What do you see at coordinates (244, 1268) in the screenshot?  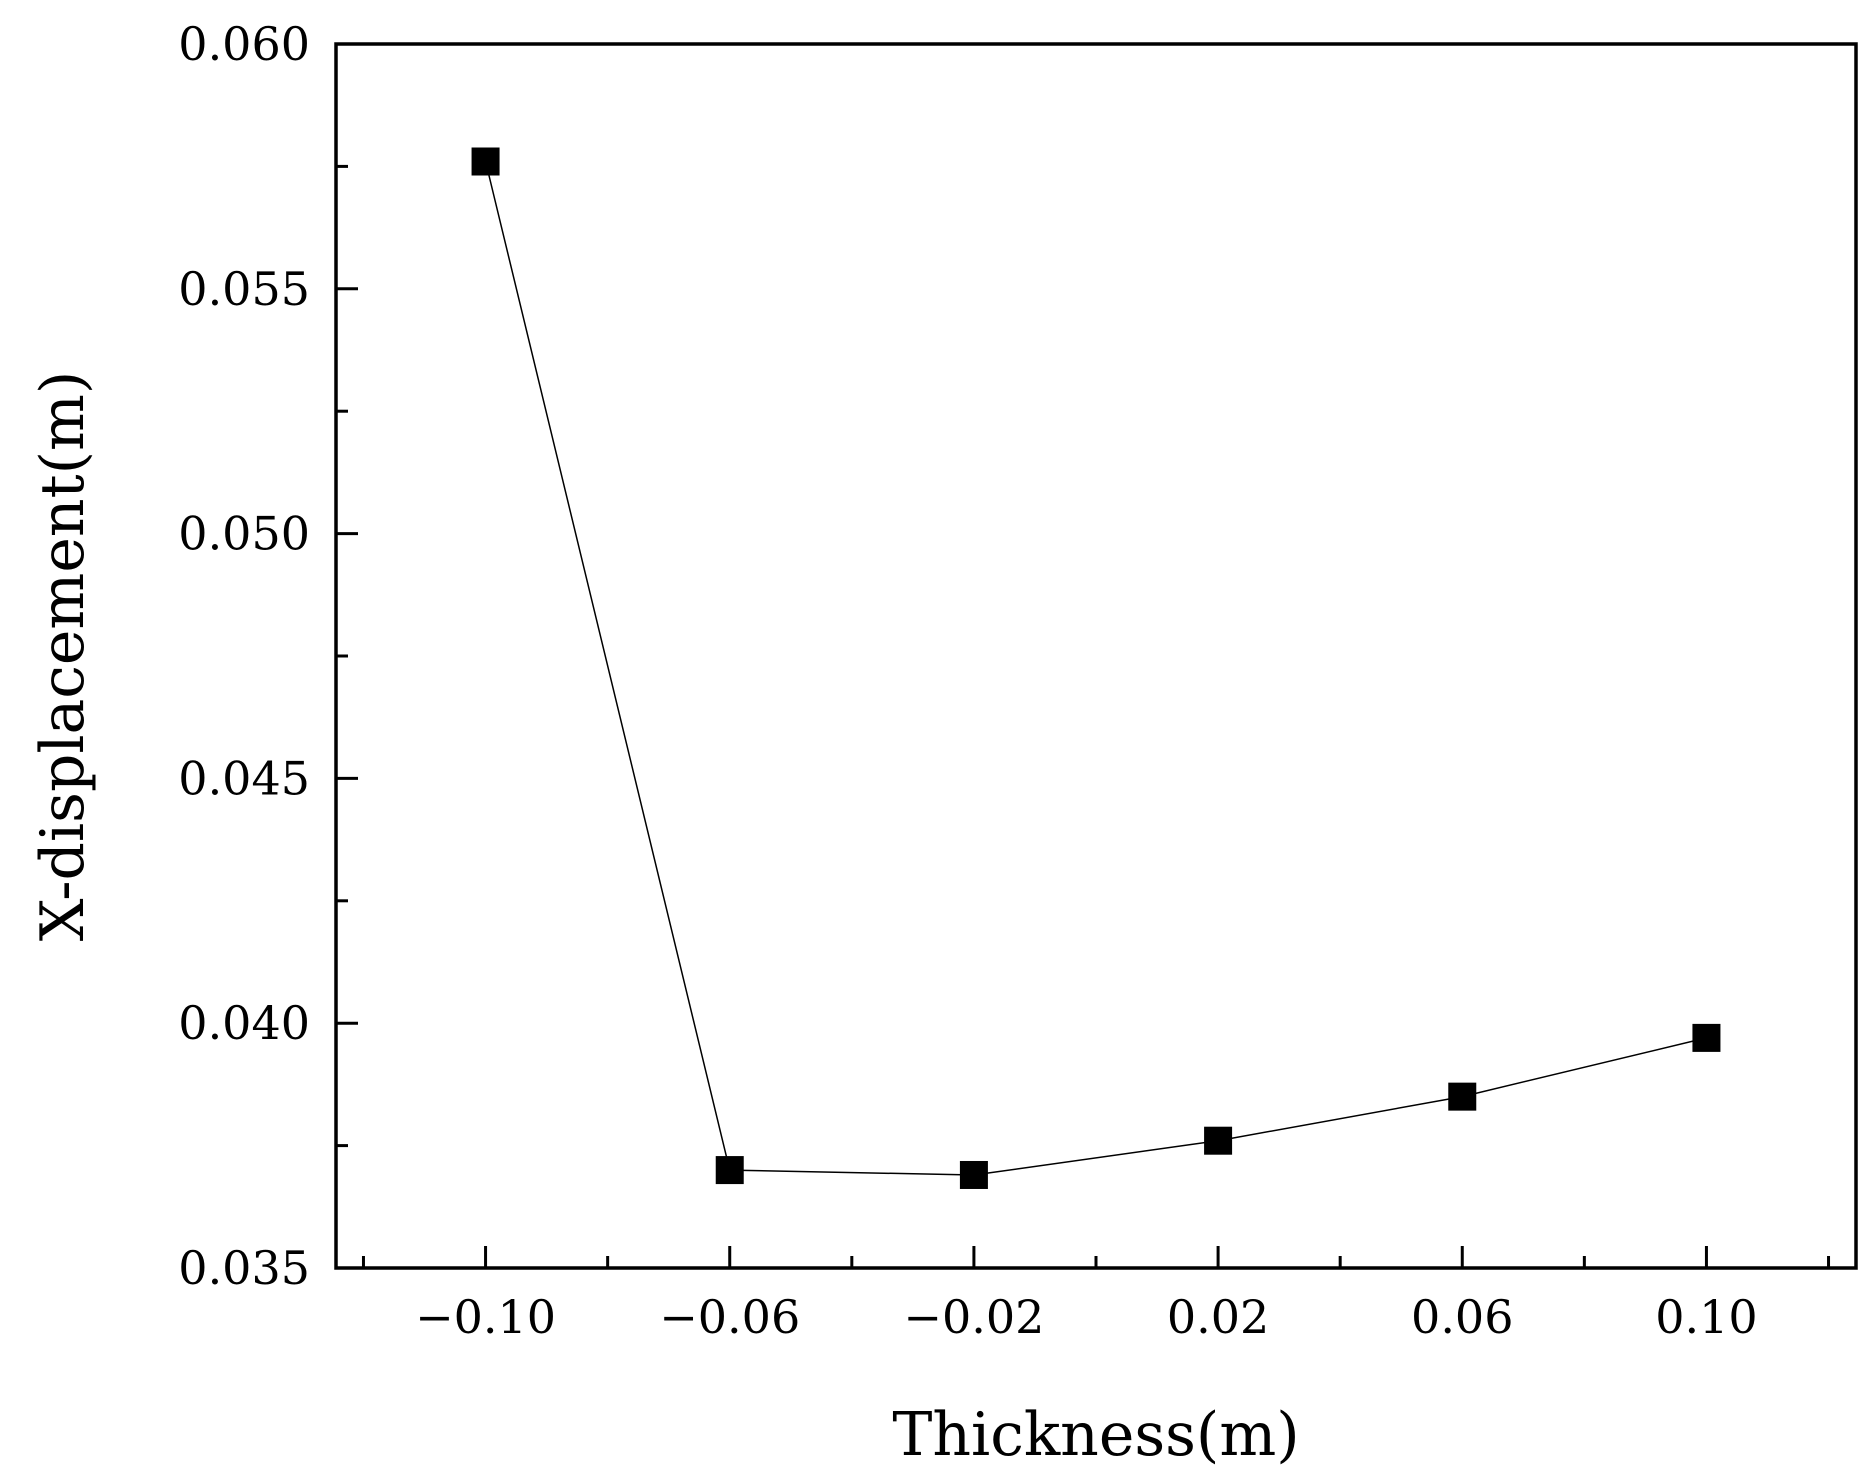 I see `y-tick-label: 0.035` at bounding box center [244, 1268].